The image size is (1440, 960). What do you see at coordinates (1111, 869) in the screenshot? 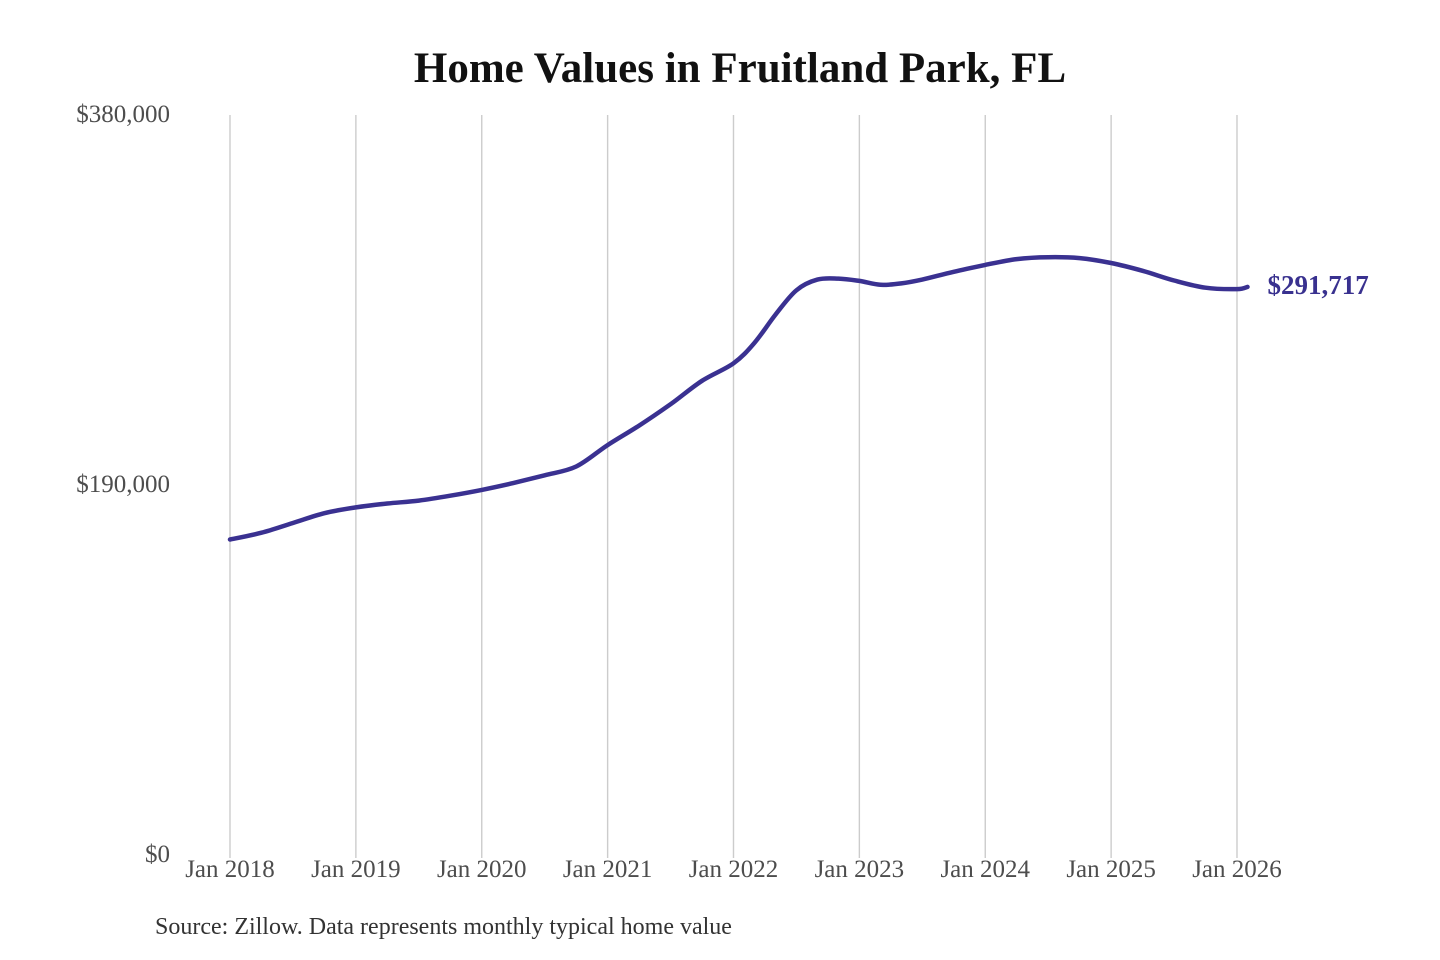
I see `x-tick-label: Jan 2025` at bounding box center [1111, 869].